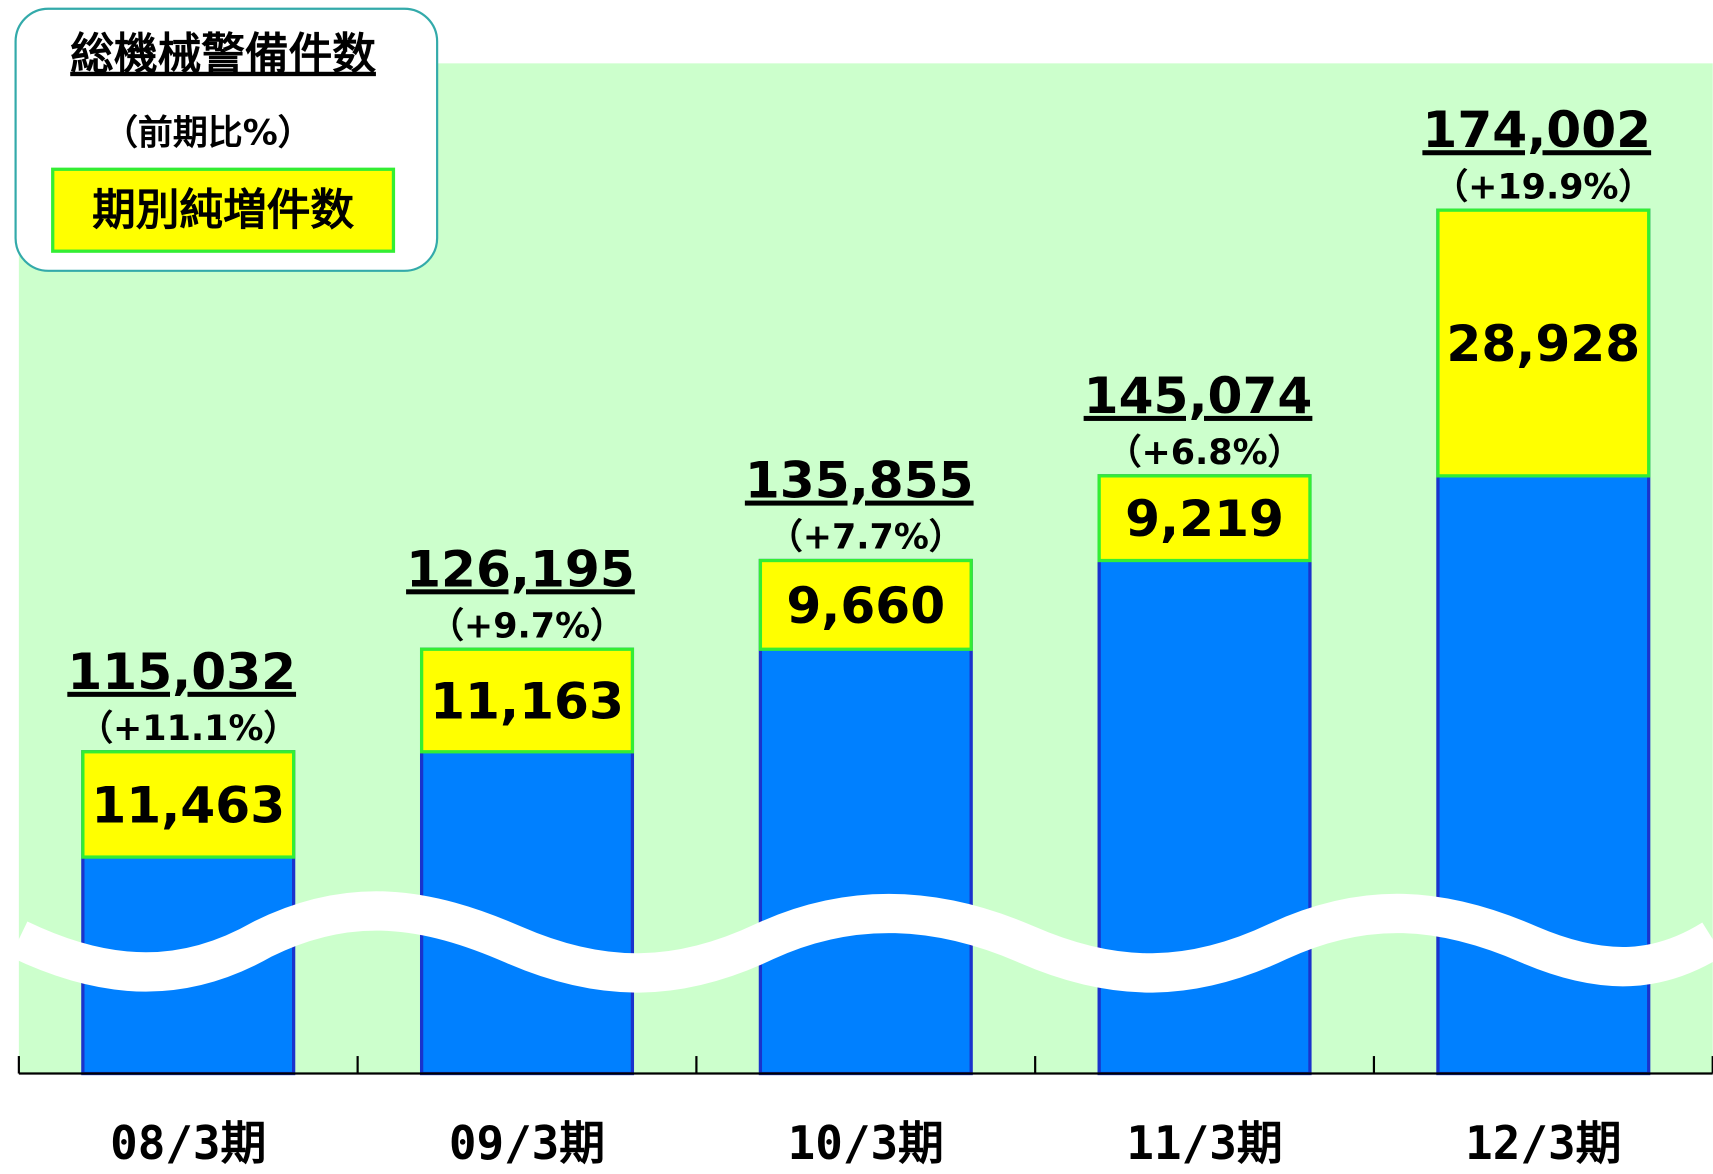 Image resolution: width=1713 pixels, height=1174 pixels. I want to click on legend-subtitle: （前期比%）, so click(208, 133).